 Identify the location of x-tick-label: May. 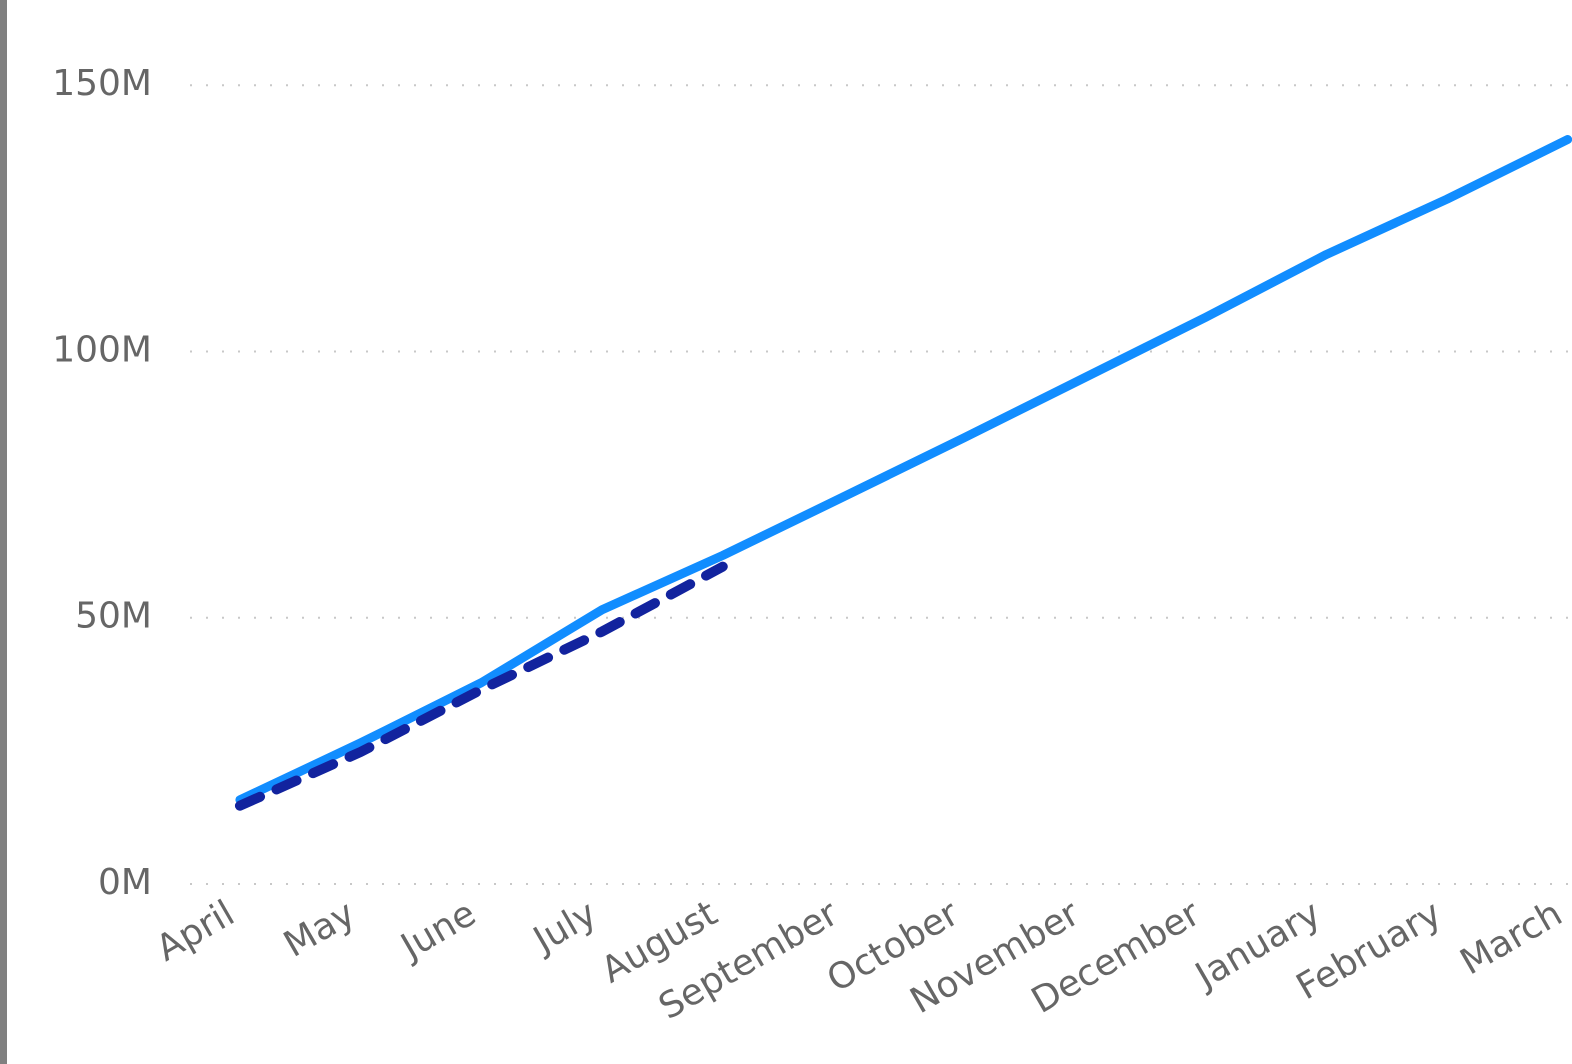
(319, 929).